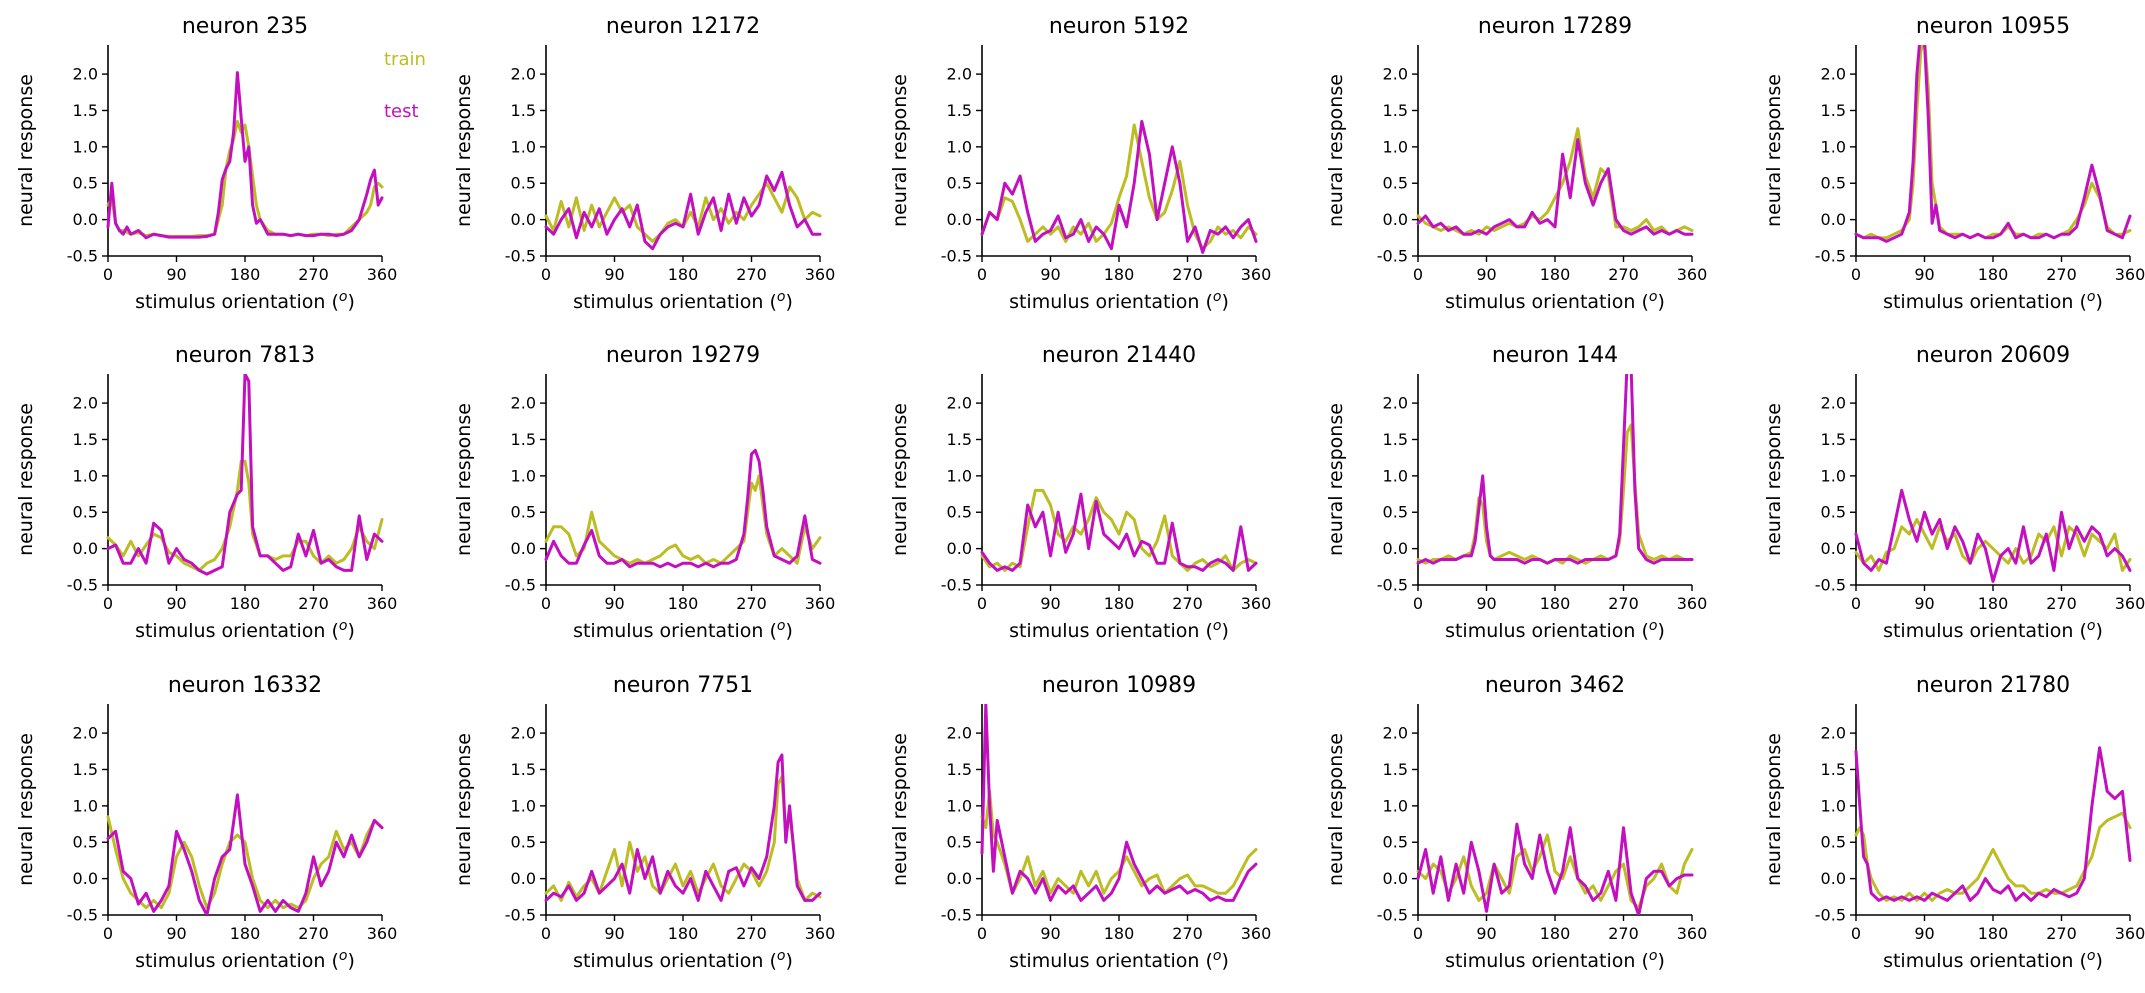  Describe the element at coordinates (1119, 26) in the screenshot. I see `panel-title: neuron 5192` at that location.